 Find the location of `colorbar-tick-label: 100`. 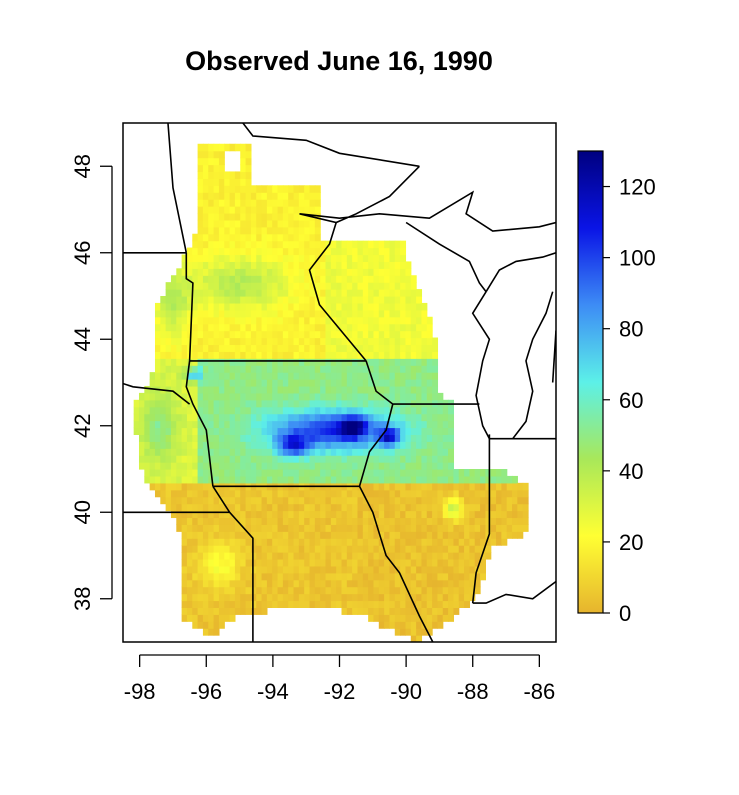

colorbar-tick-label: 100 is located at coordinates (637, 258).